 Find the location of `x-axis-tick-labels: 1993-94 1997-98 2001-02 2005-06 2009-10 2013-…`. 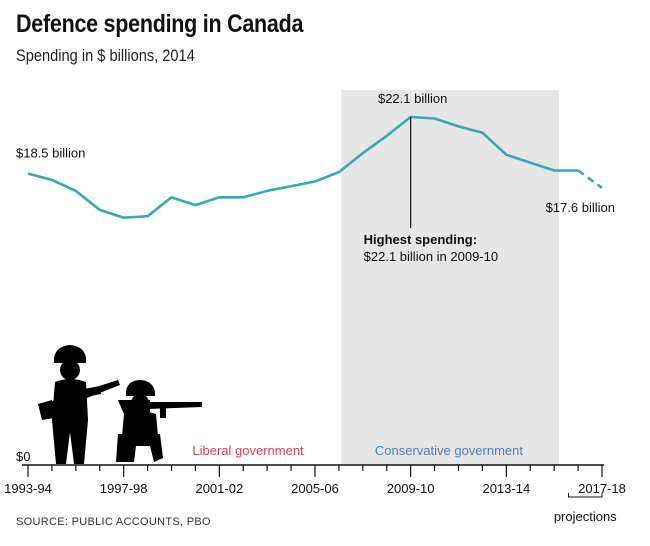

x-axis-tick-labels: 1993-94 1997-98 2001-02 2005-06 2009-10 2013-… is located at coordinates (315, 488).